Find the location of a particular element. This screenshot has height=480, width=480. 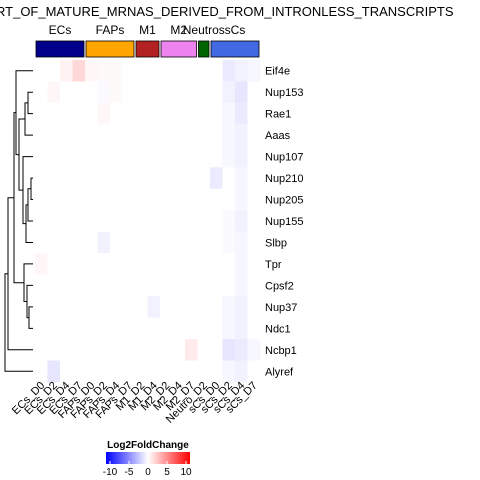

row-dendrogram is located at coordinates (18, 221).